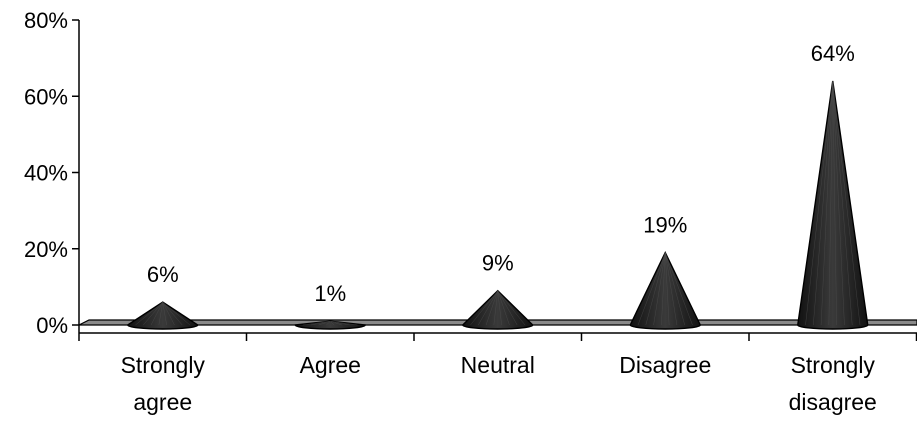  Describe the element at coordinates (665, 365) in the screenshot. I see `x-category-label: Disagree` at that location.